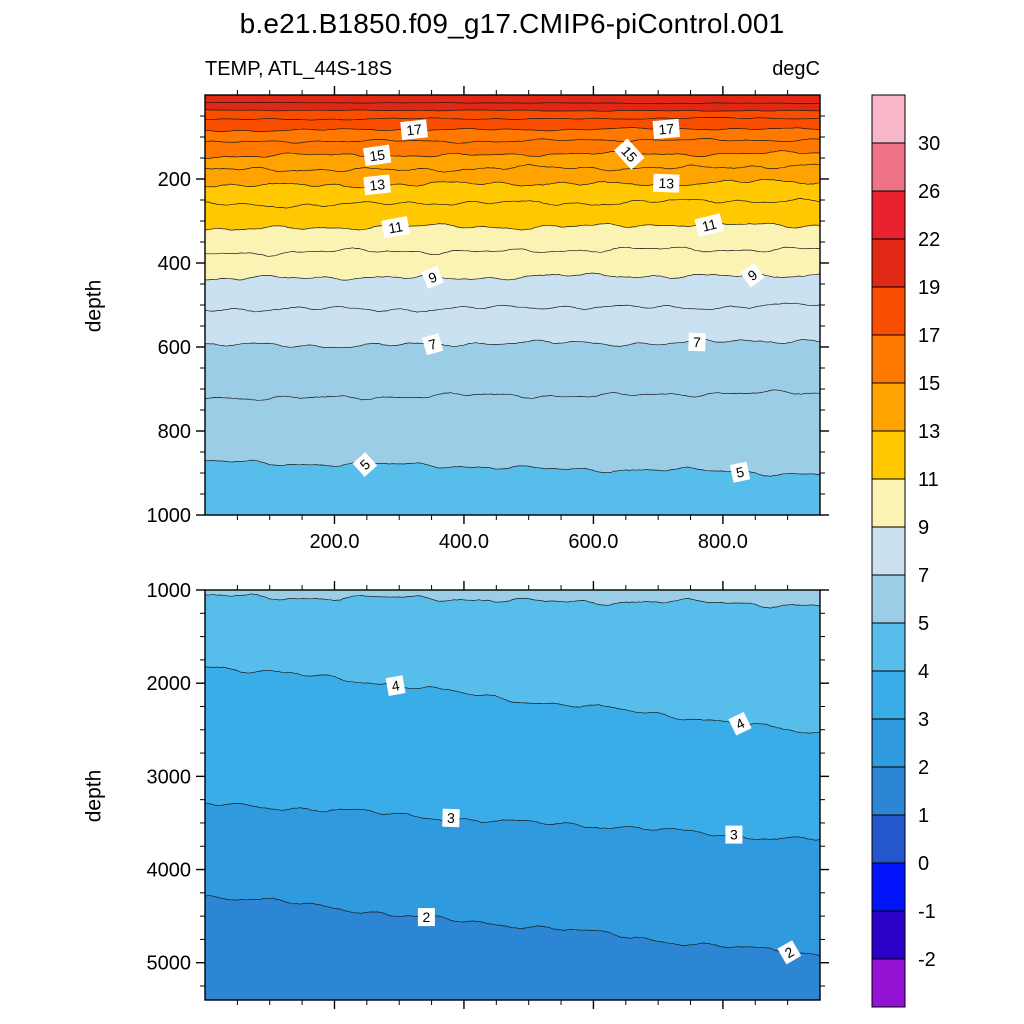 The width and height of the screenshot is (1024, 1024). Describe the element at coordinates (169, 777) in the screenshot. I see `y-tick-label: 3000` at that location.